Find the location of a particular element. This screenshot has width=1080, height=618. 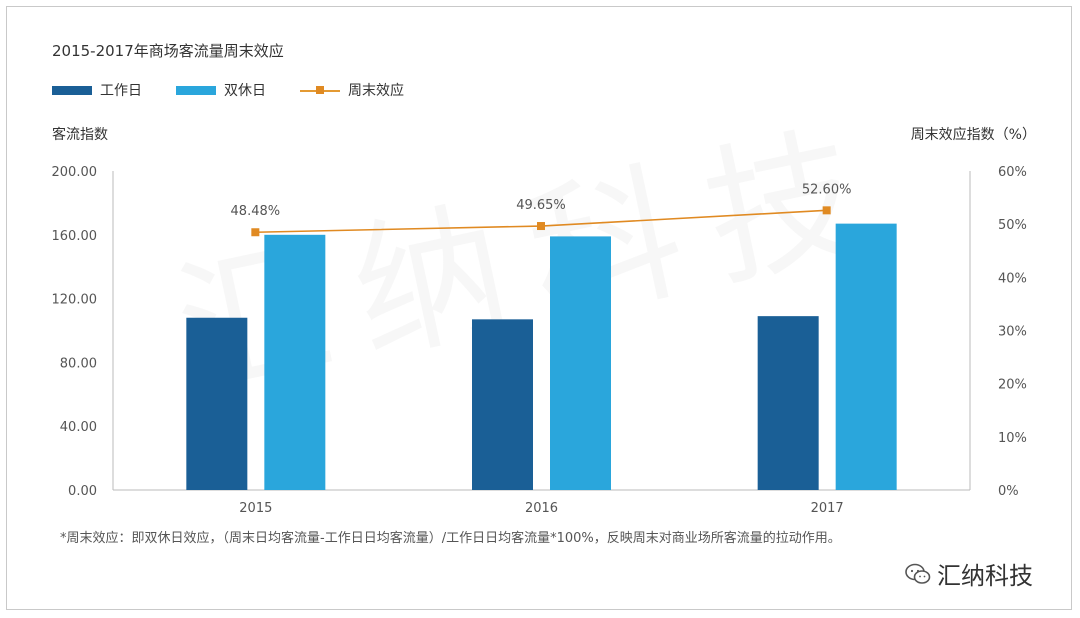

brand-watermark-text: 汇纳科技 is located at coordinates (985, 576).